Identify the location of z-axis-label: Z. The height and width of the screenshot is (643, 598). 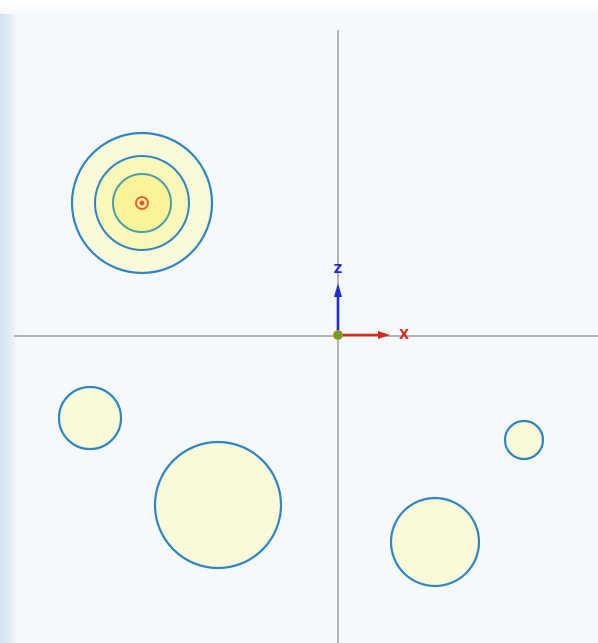
(338, 269).